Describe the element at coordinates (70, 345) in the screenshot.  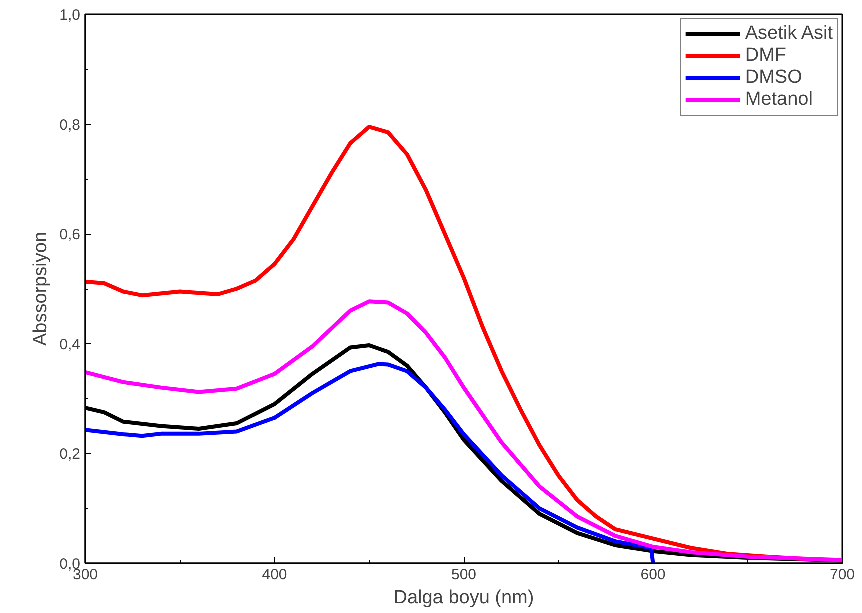
I see `y-tick-label: 0,4` at that location.